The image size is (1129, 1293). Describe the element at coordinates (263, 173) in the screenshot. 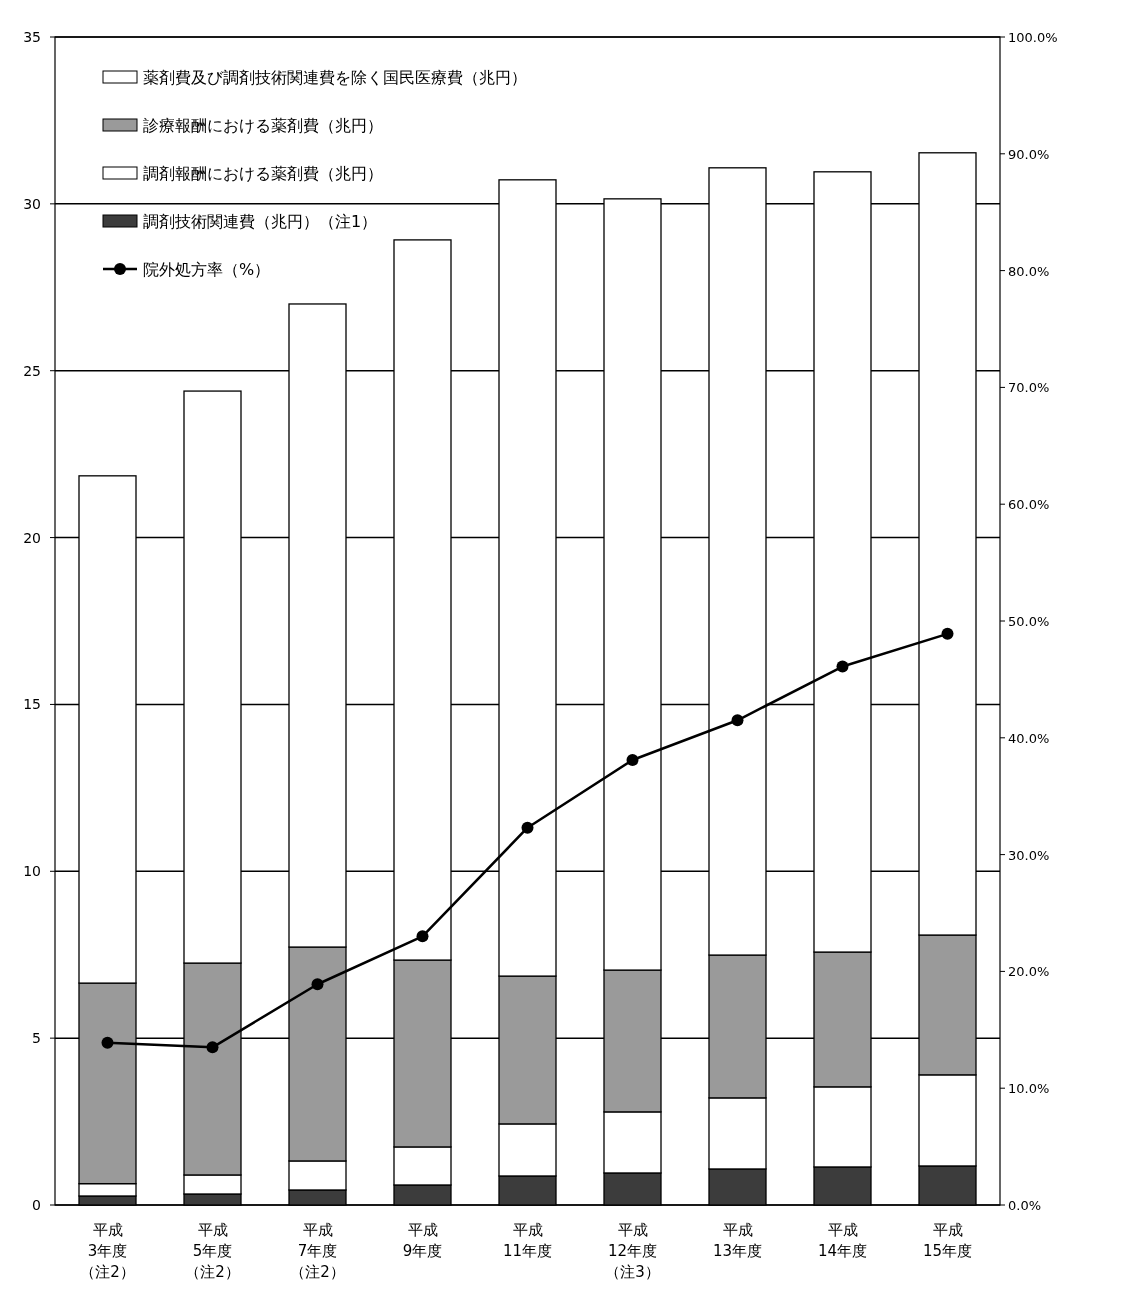

I see `legend-label: 調剤報酬における薬剤費（兆円）` at that location.